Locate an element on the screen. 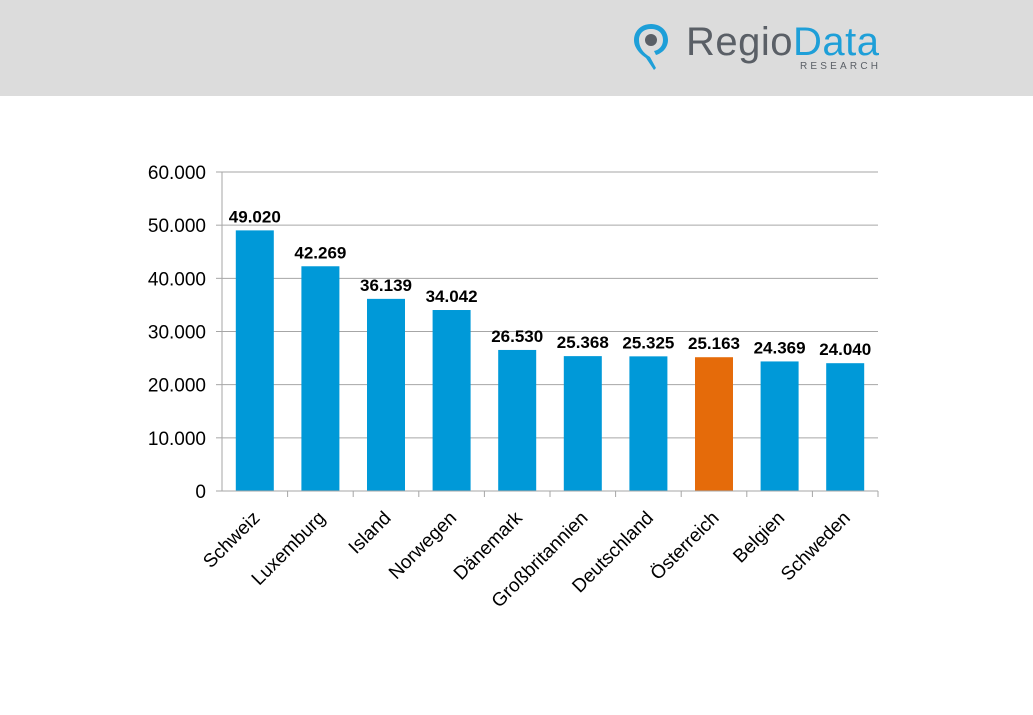 This screenshot has width=1033, height=715. data-label: 49.020 is located at coordinates (255, 216).